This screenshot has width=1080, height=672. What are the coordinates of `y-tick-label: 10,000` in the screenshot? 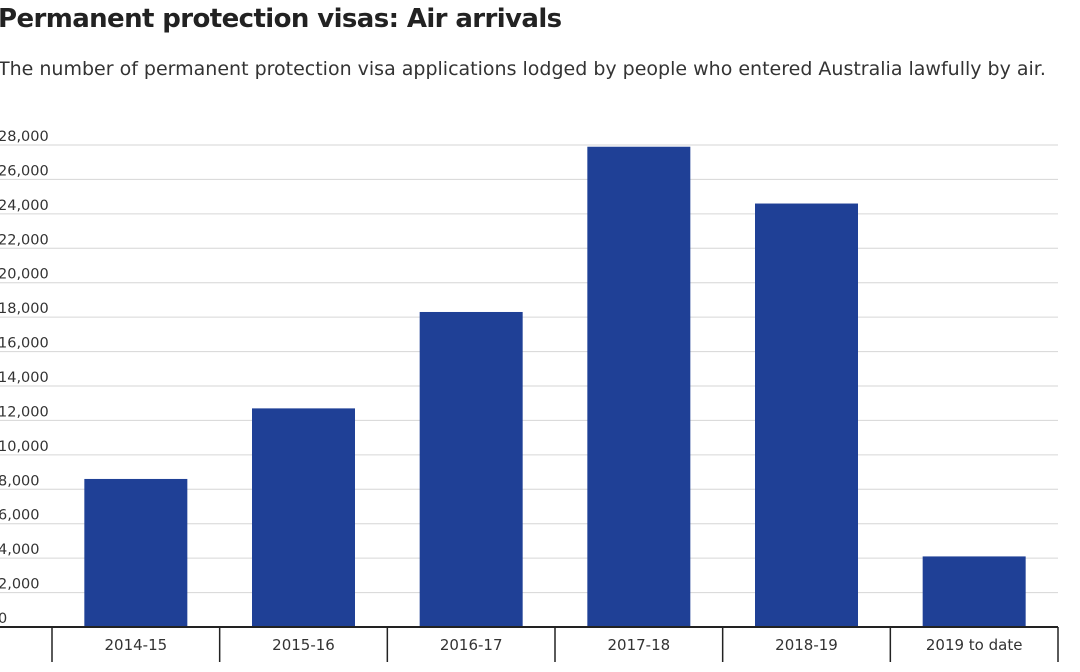 It's located at (24, 447).